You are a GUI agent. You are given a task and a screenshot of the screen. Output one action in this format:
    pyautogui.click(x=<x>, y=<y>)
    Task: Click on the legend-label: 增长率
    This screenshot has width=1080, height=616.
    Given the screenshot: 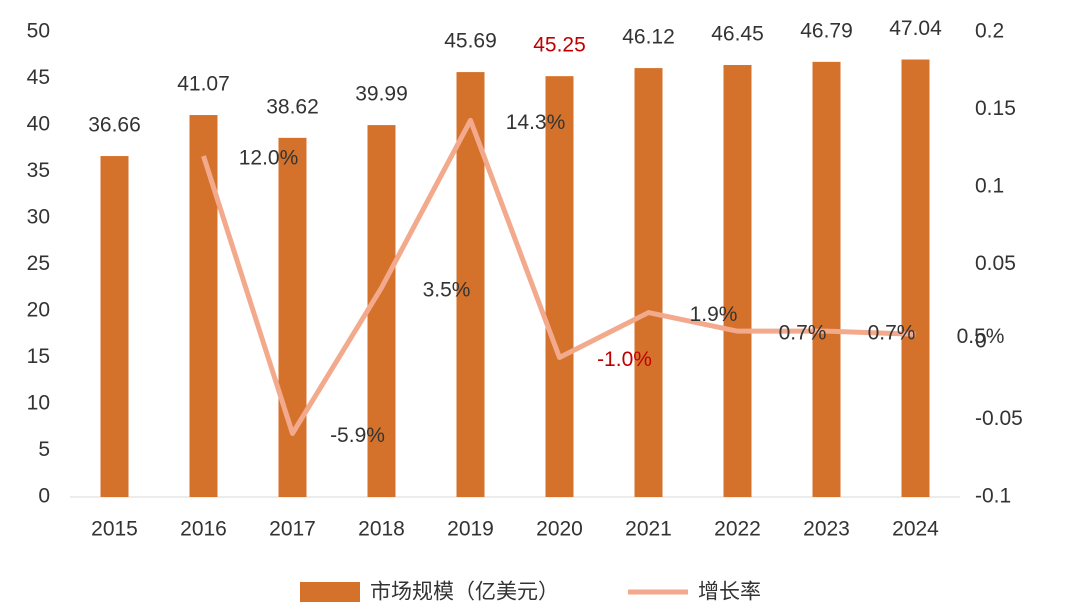 What is the action you would take?
    pyautogui.click(x=729, y=592)
    